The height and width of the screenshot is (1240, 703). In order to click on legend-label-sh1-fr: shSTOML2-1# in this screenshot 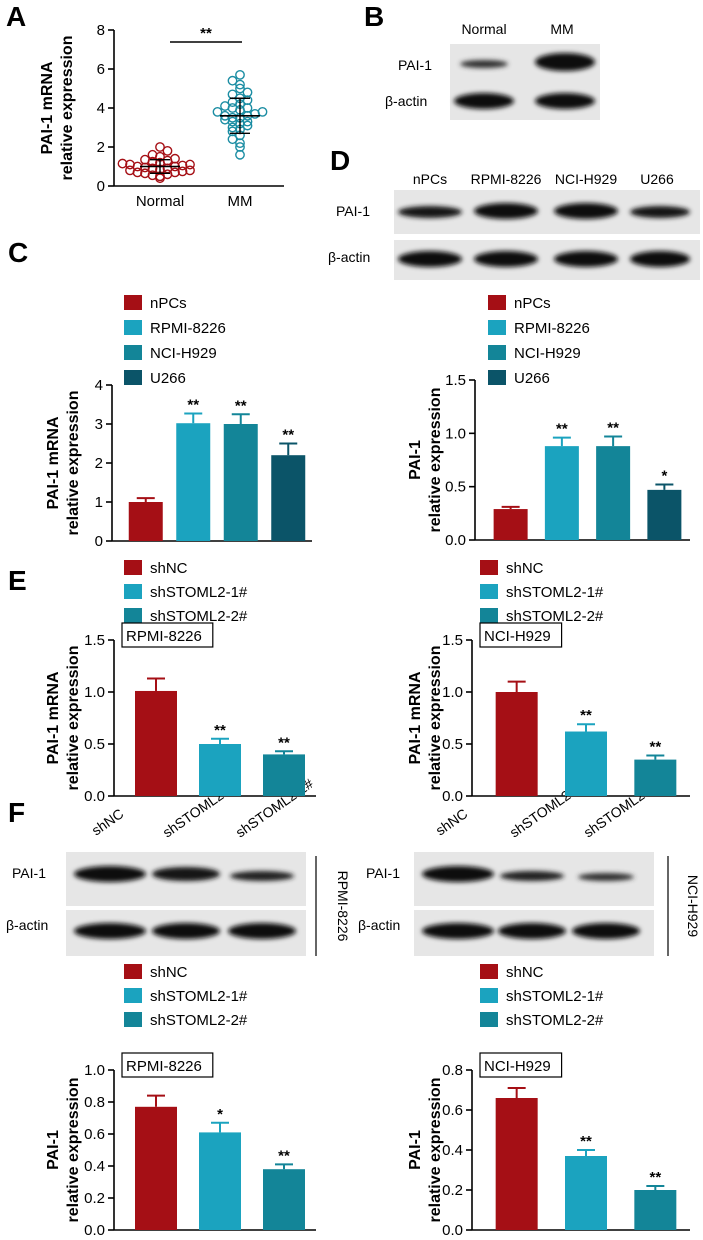, I will do `click(555, 996)`.